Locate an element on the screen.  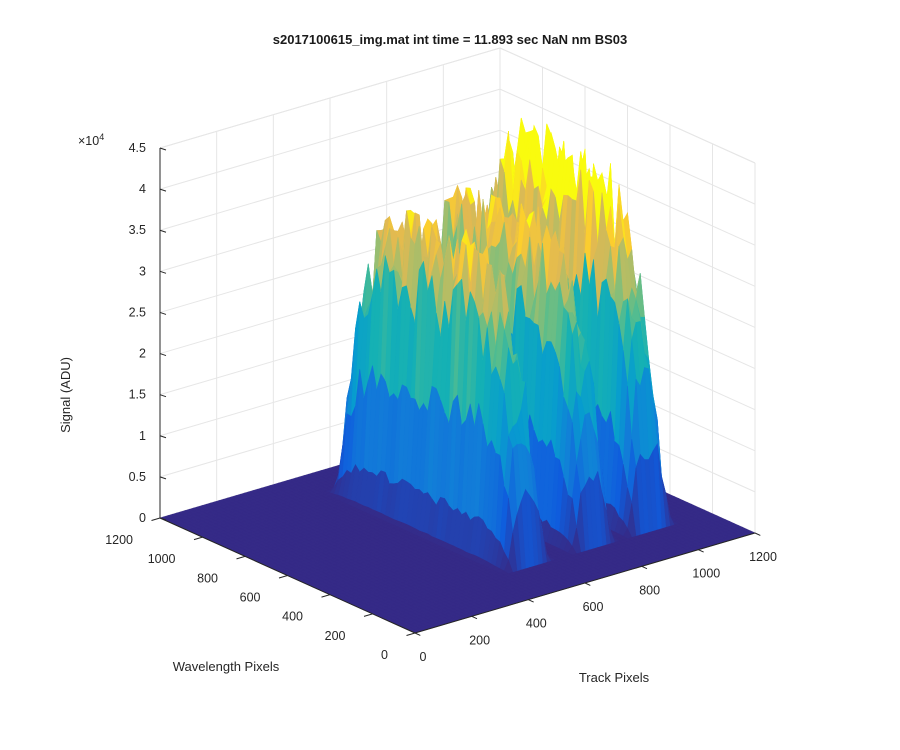
y-tick-label: 800 is located at coordinates (207, 578).